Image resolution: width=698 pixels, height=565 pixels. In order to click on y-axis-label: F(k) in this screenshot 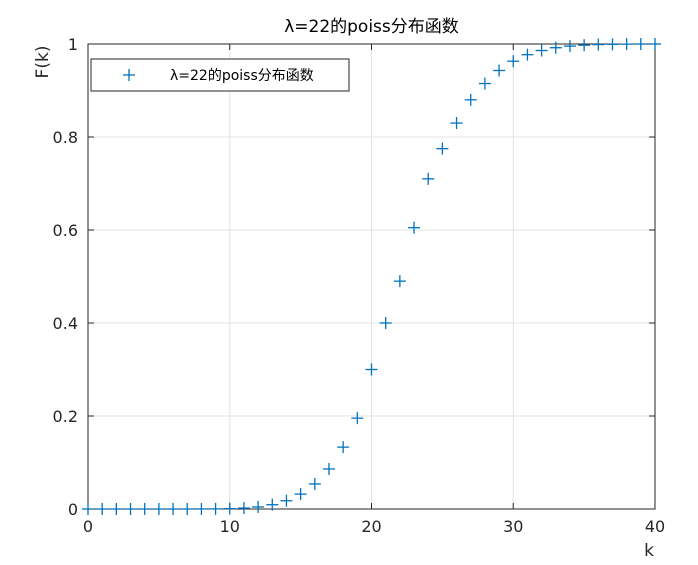, I will do `click(43, 62)`.